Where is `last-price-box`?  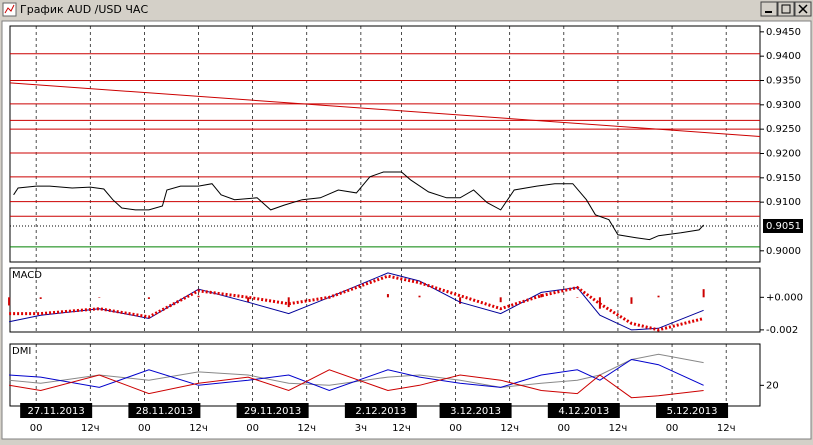 last-price-box is located at coordinates (783, 225).